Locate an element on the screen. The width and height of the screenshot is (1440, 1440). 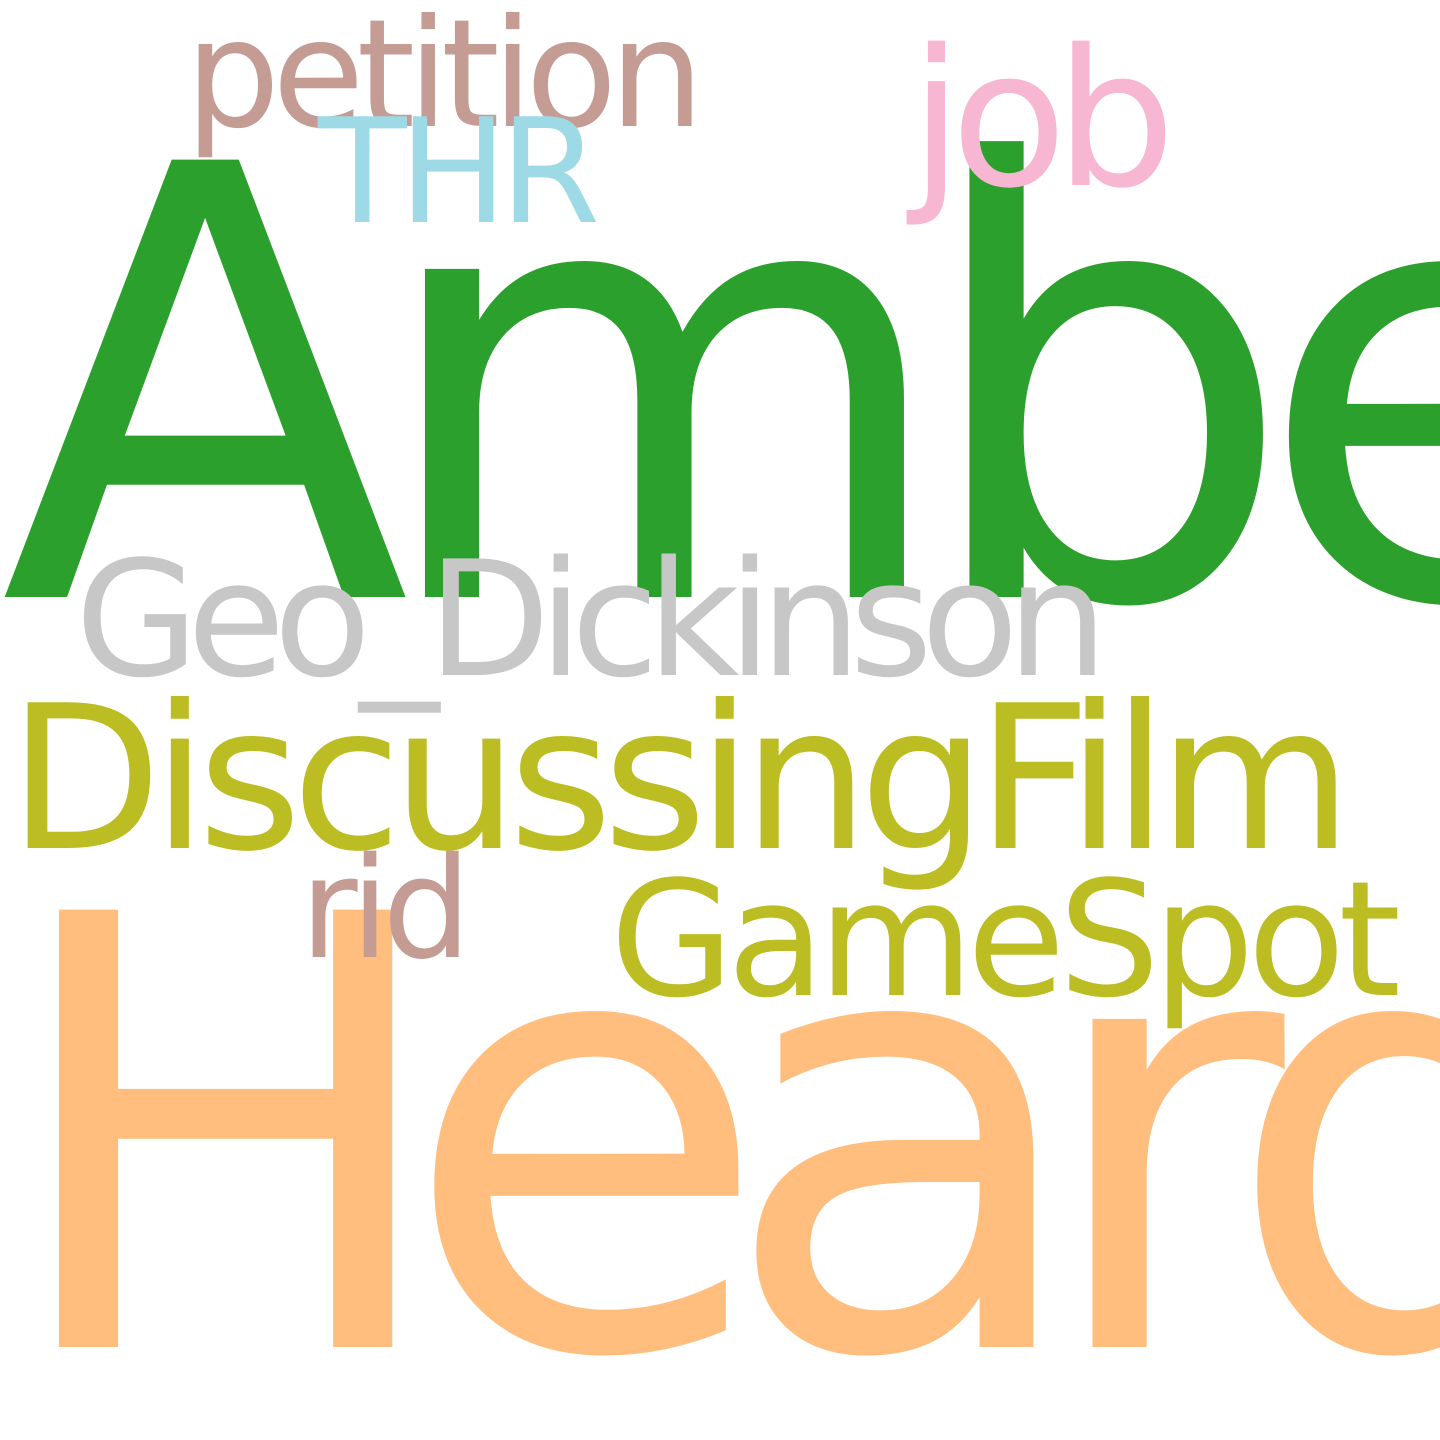
word-rid: rid is located at coordinates (385, 909).